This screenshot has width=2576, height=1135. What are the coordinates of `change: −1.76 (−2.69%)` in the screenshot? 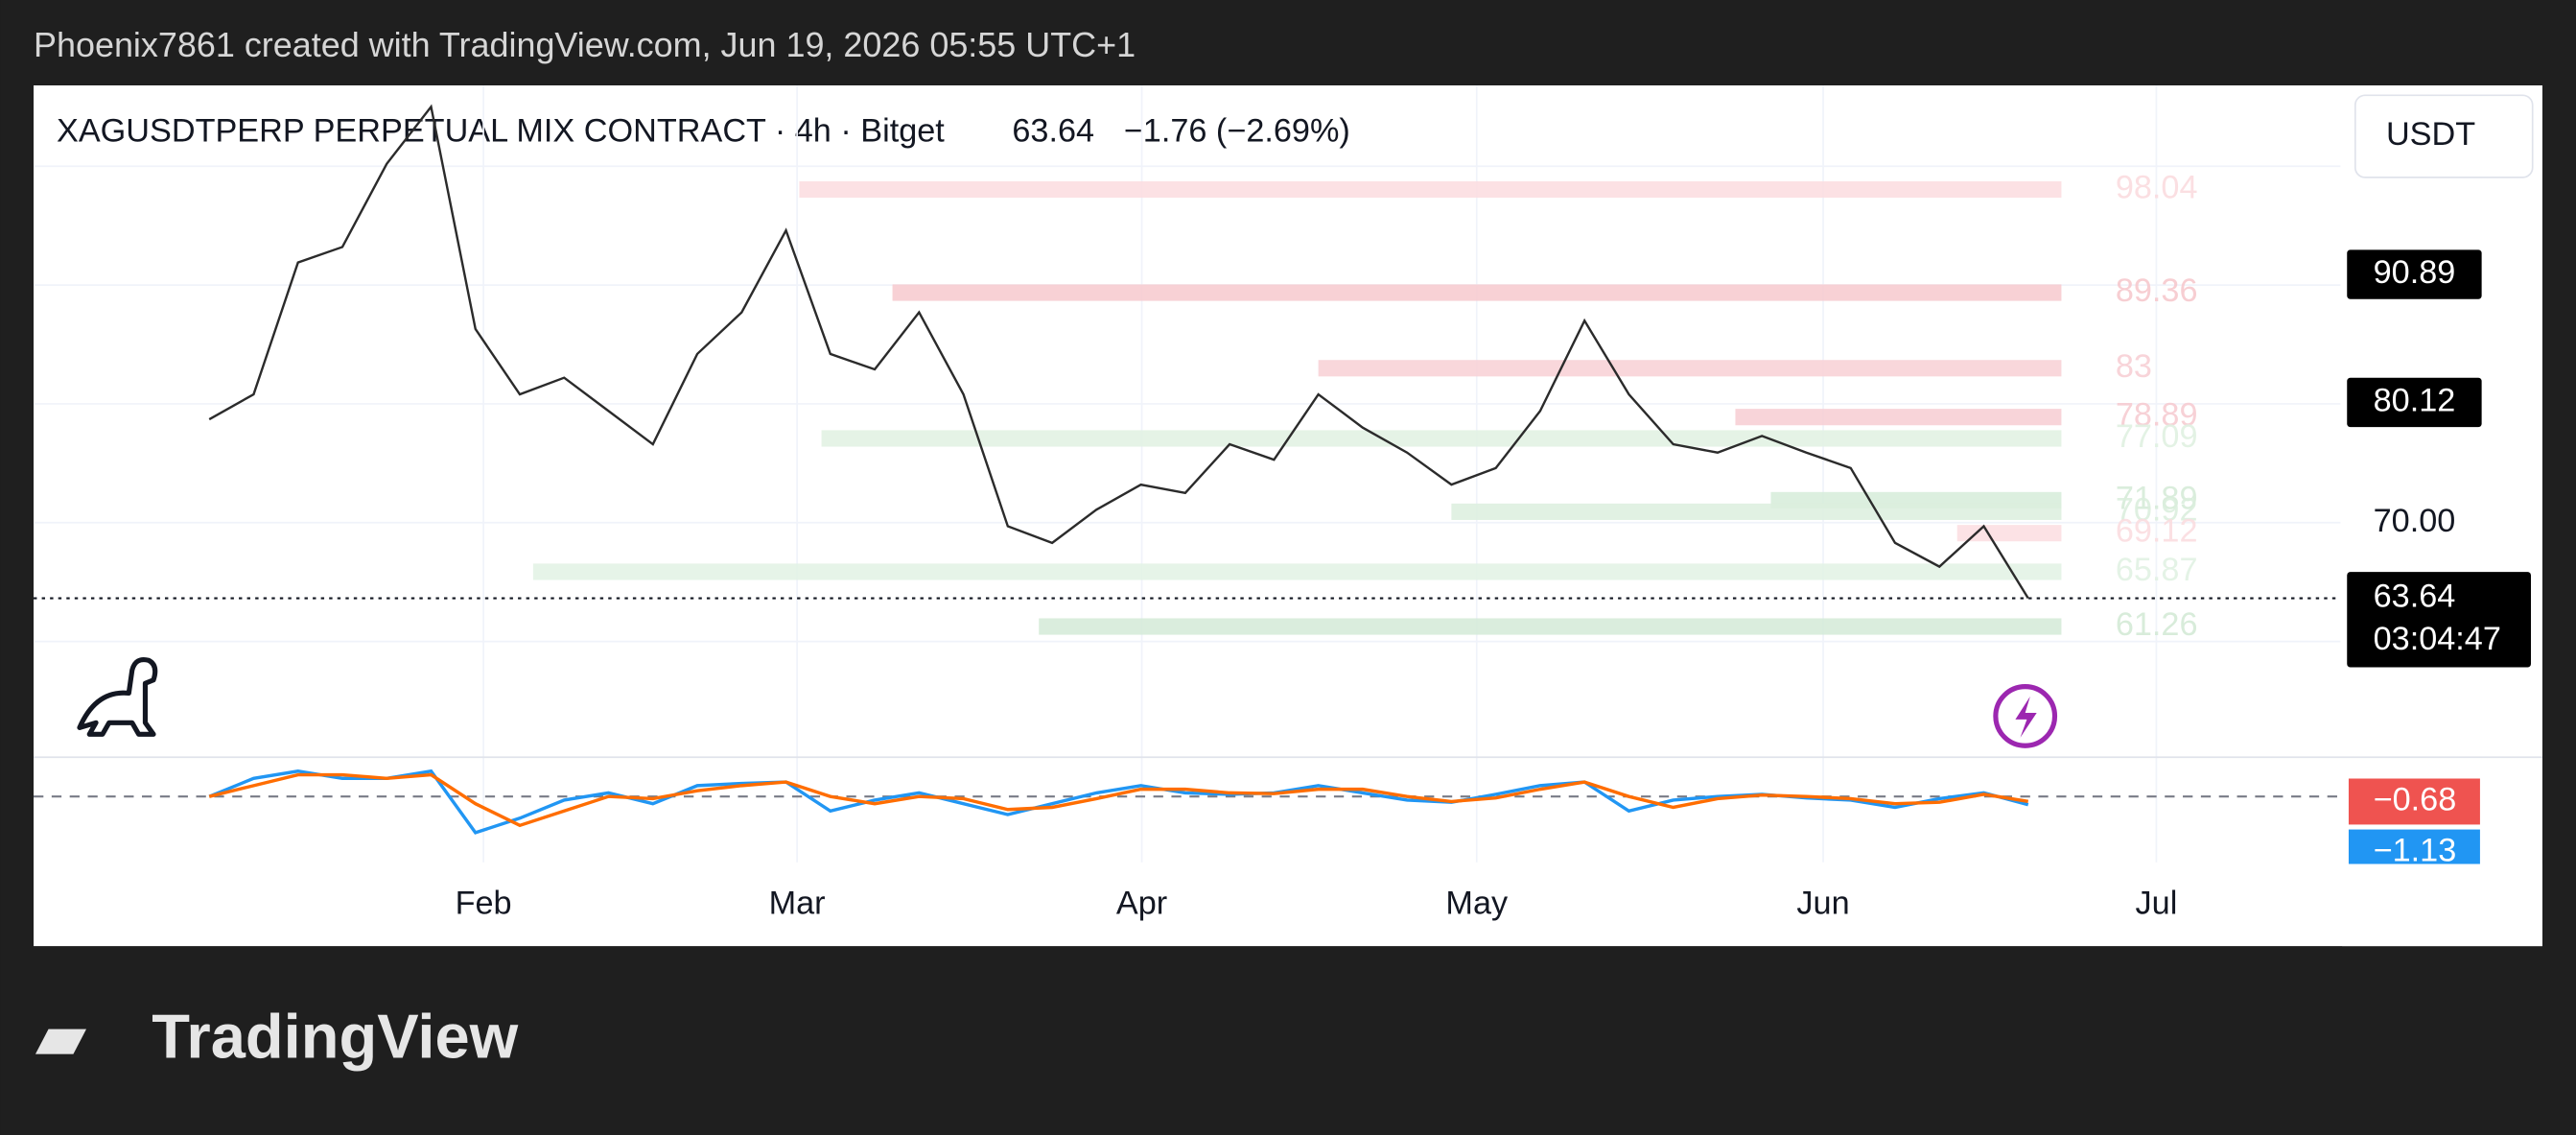 It's located at (1237, 131).